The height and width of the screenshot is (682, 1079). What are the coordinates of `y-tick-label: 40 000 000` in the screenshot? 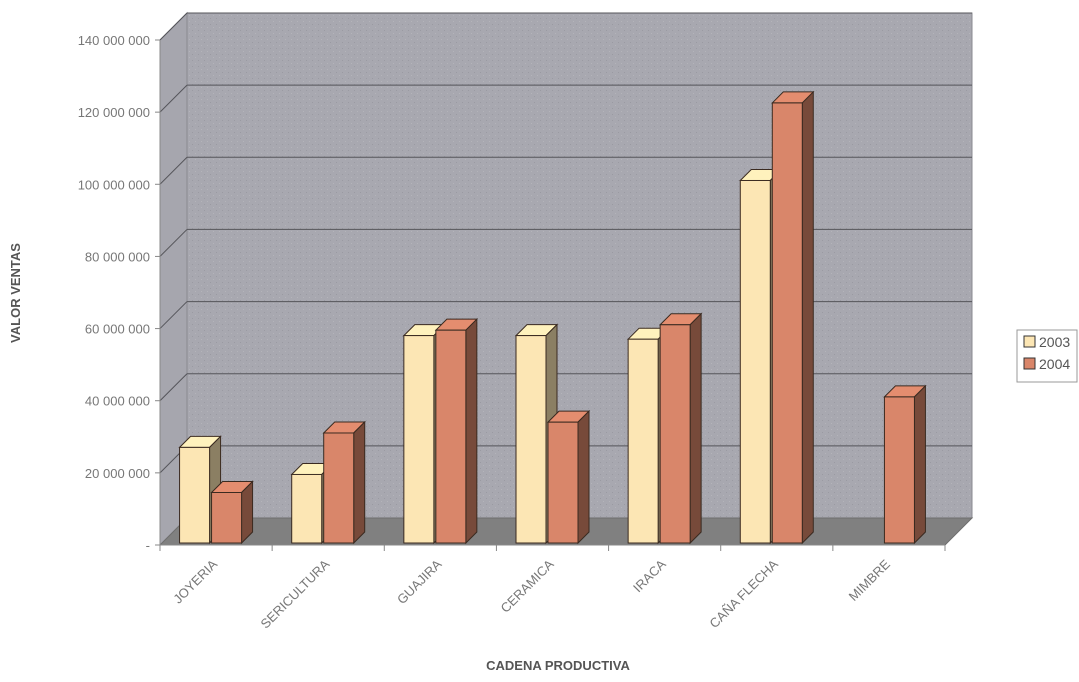 It's located at (117, 401).